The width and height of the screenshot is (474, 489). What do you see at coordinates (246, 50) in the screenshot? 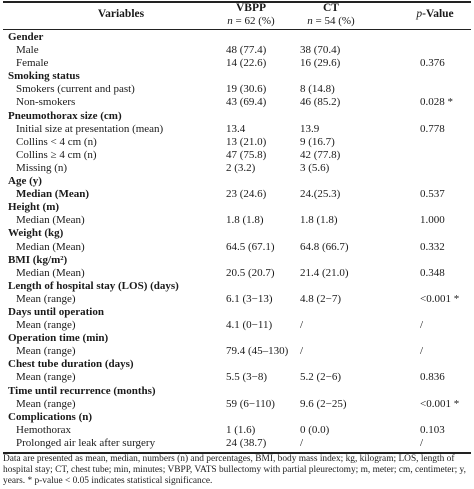
I see `vbpp-value: 48 (77.4)` at bounding box center [246, 50].